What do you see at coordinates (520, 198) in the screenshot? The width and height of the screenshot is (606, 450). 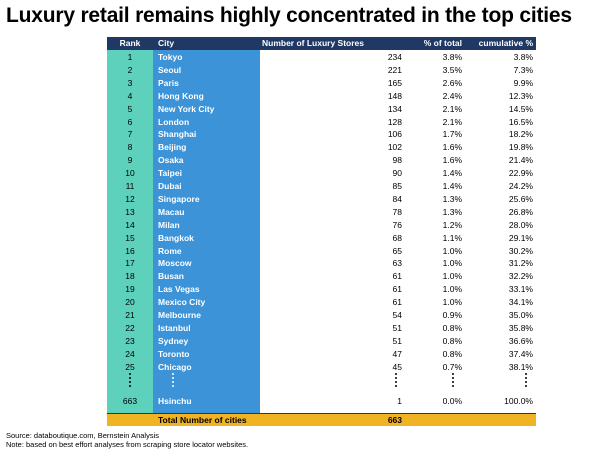 I see `row-cumulative: 25.6%` at bounding box center [520, 198].